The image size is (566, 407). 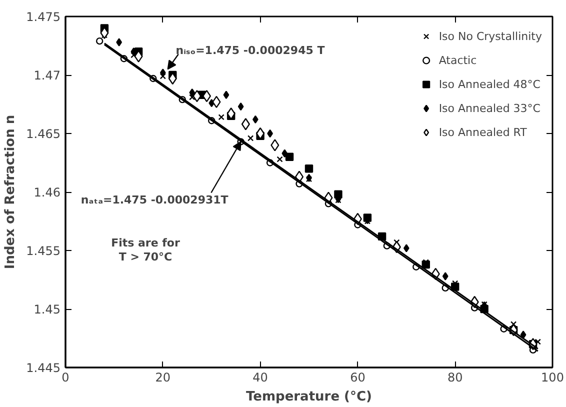 What do you see at coordinates (10, 192) in the screenshot?
I see `y-axis-title: Index of Refraction n` at bounding box center [10, 192].